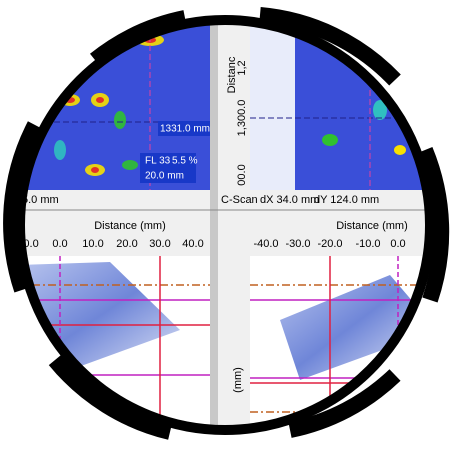 The height and width of the screenshot is (455, 450). I want to click on tick-label: -10.0, so click(367, 244).